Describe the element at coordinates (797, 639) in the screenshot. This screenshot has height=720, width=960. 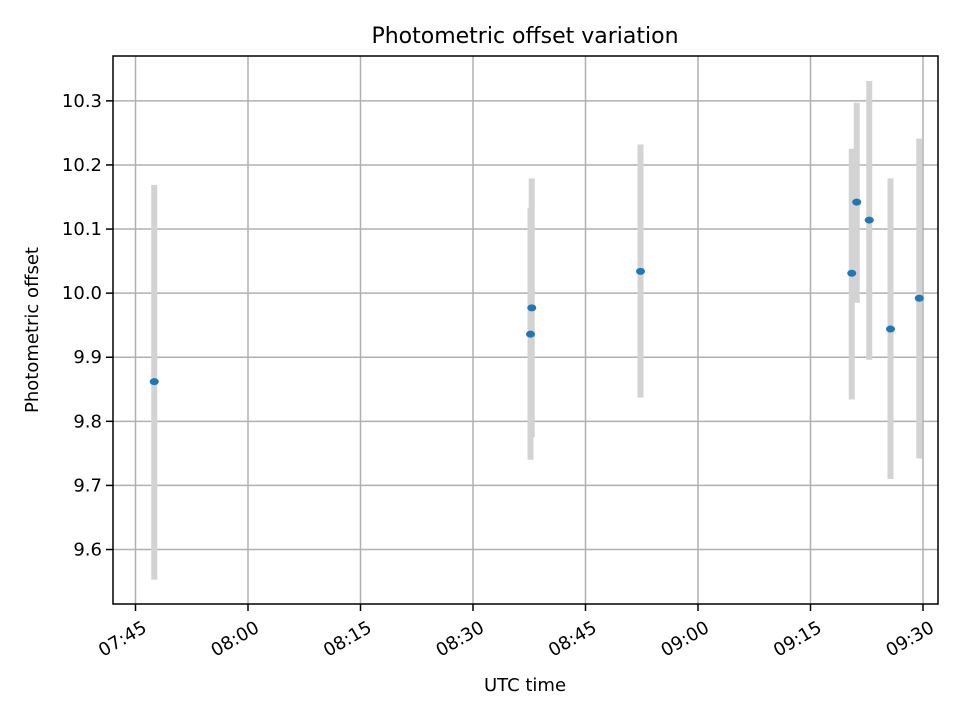
I see `x-tick-label: 09:15` at that location.